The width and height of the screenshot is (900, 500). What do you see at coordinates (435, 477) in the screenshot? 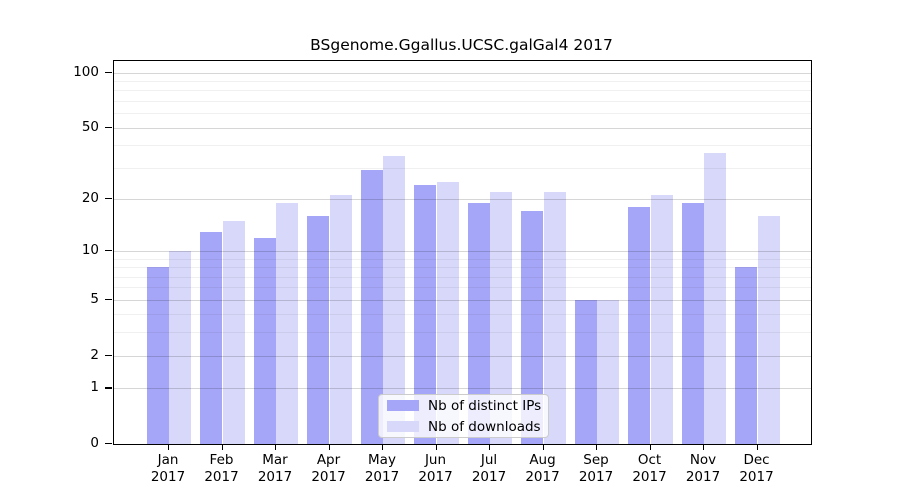
I see `x-tick-year-jun: 2017` at bounding box center [435, 477].